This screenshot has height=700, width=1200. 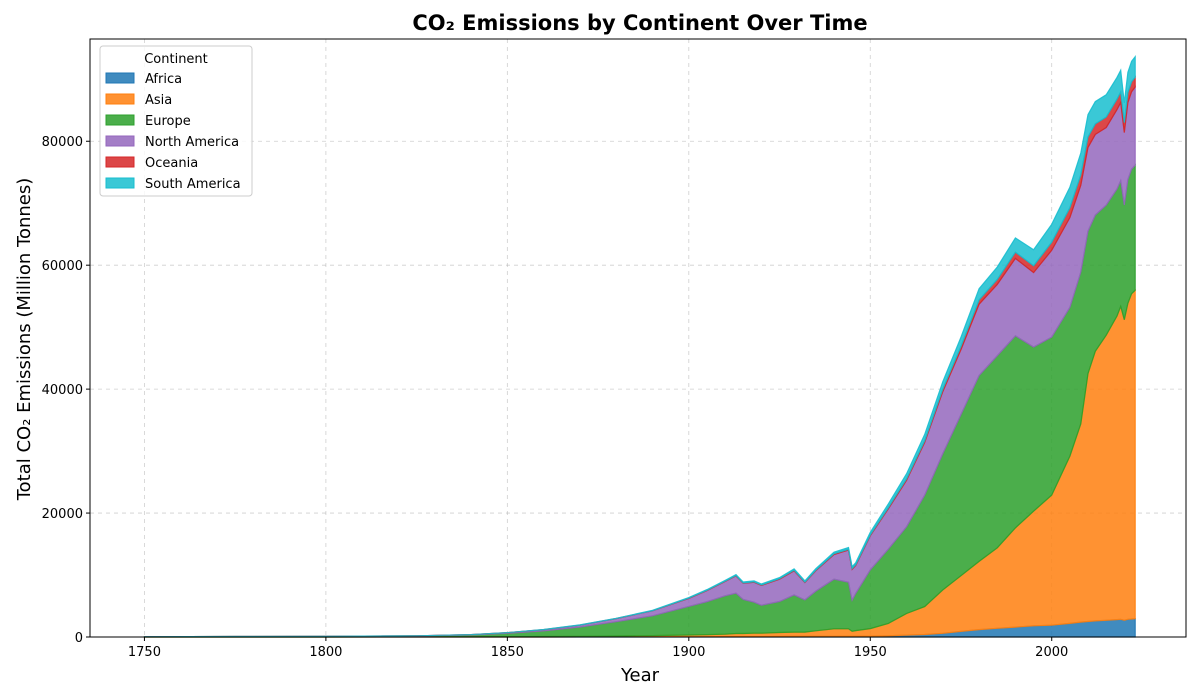 What do you see at coordinates (62, 142) in the screenshot?
I see `y-tick-label: 80000` at bounding box center [62, 142].